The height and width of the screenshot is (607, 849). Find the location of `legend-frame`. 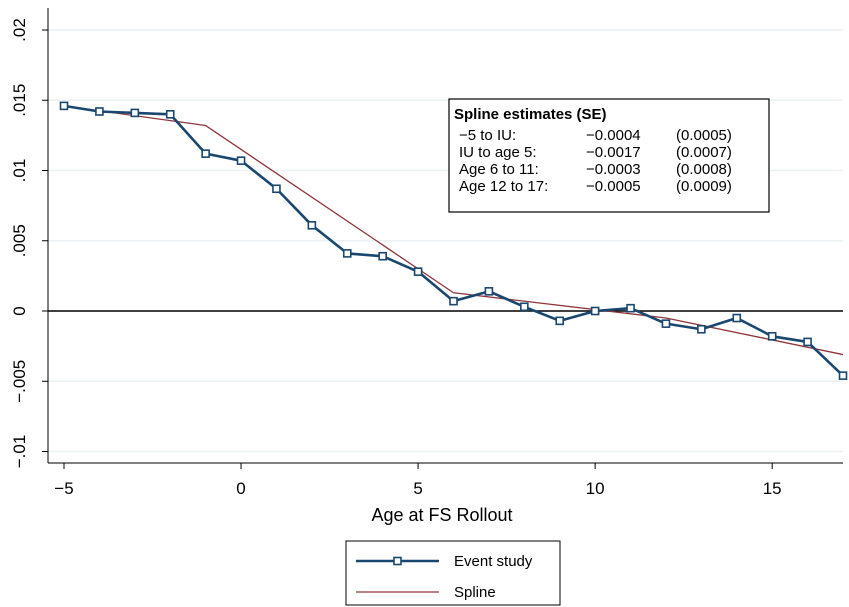

legend-frame is located at coordinates (453, 573).